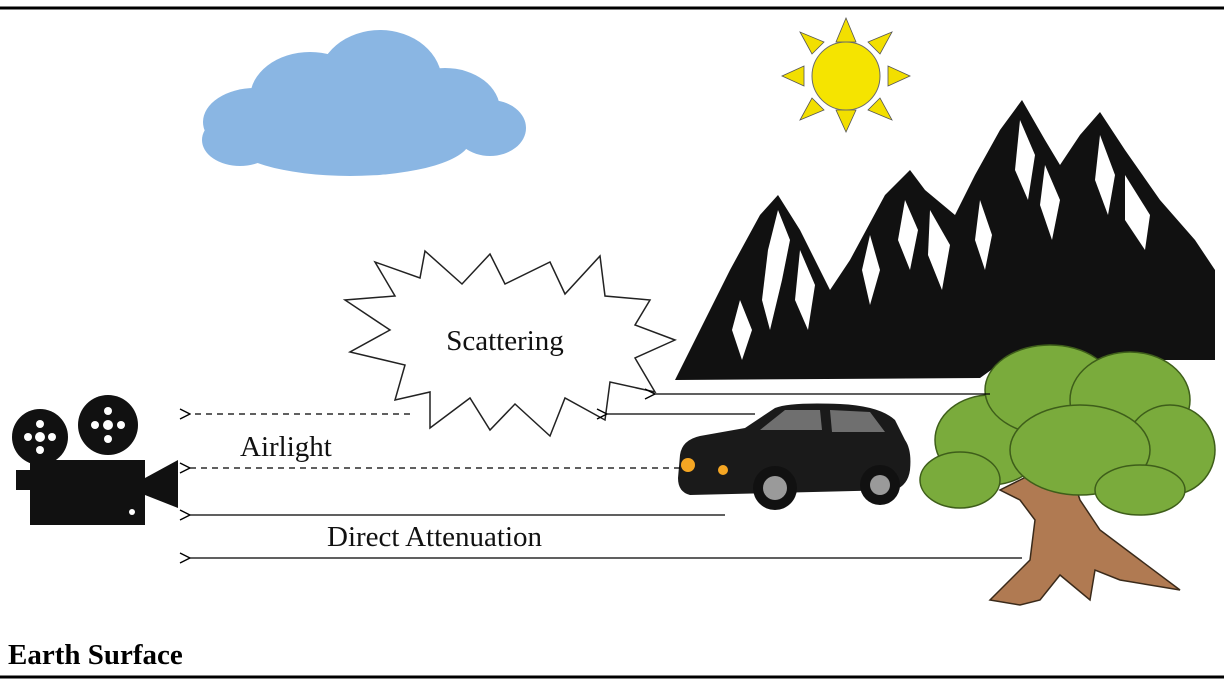 The height and width of the screenshot is (686, 1224). Describe the element at coordinates (95, 655) in the screenshot. I see `earth-surface-label: Earth Surface` at that location.